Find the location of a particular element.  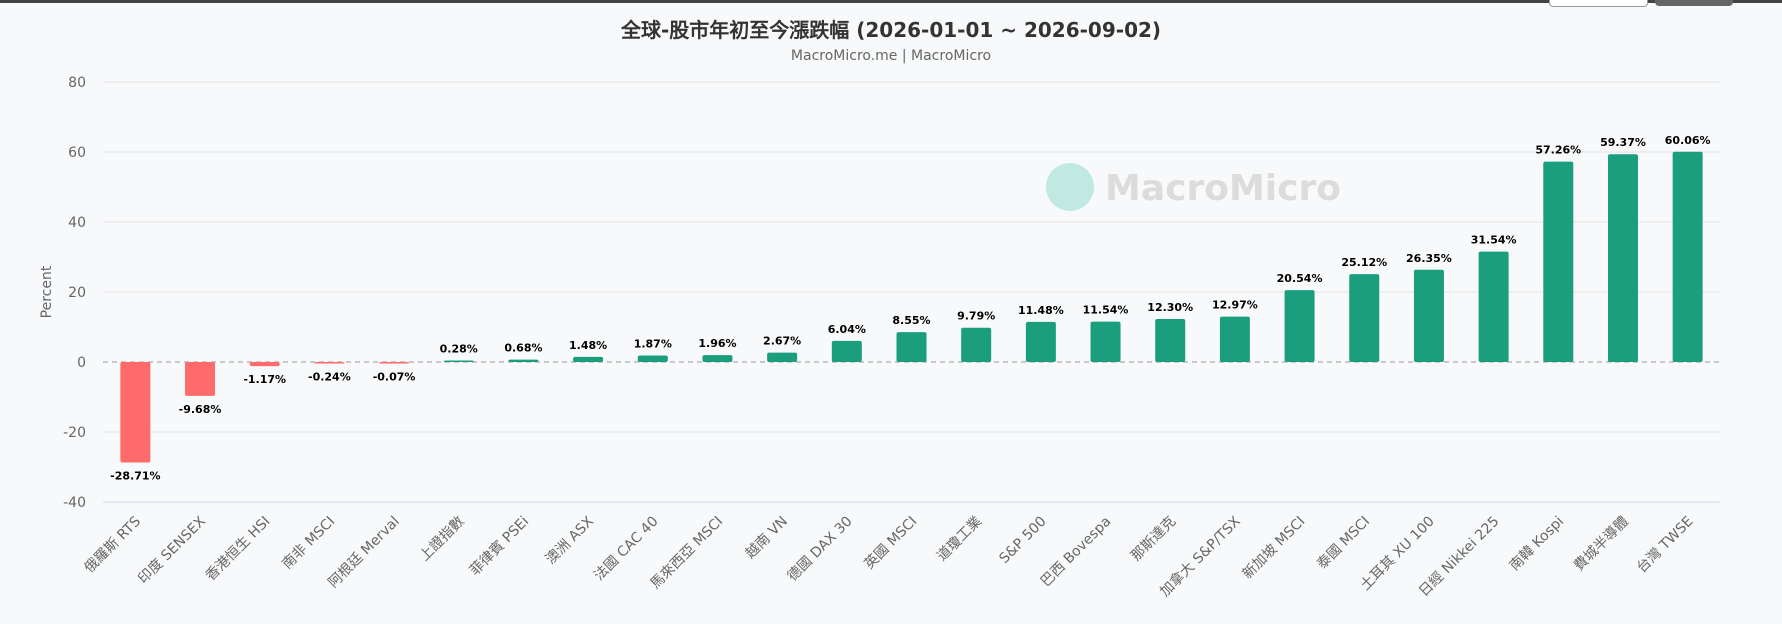

data-label: 9.79% is located at coordinates (976, 316).